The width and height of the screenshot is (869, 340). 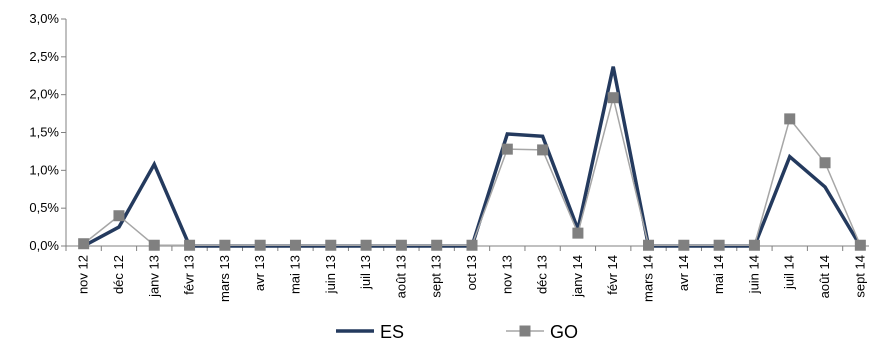 I want to click on y-tick-label: 2,5%, so click(x=44, y=56).